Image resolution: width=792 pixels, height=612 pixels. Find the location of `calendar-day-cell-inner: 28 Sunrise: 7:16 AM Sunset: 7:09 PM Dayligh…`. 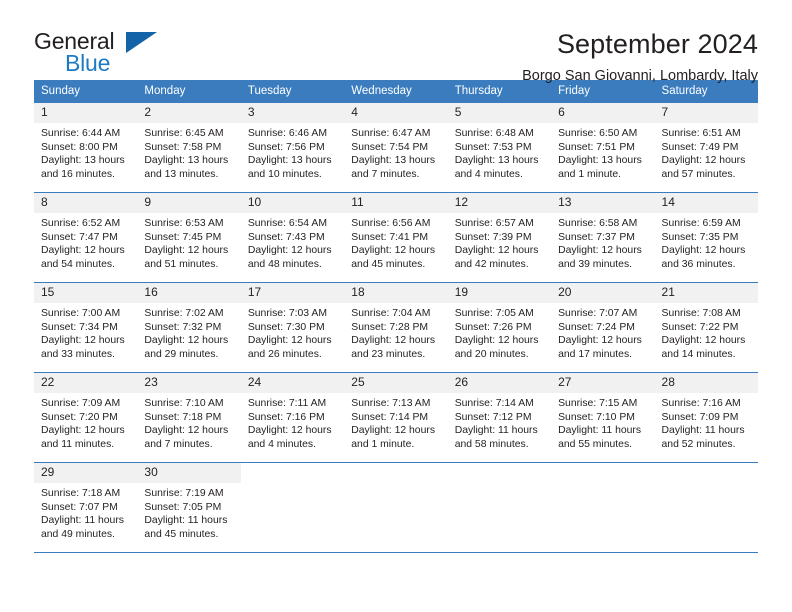

calendar-day-cell-inner: 28 Sunrise: 7:16 AM Sunset: 7:09 PM Dayligh… is located at coordinates (706, 417).